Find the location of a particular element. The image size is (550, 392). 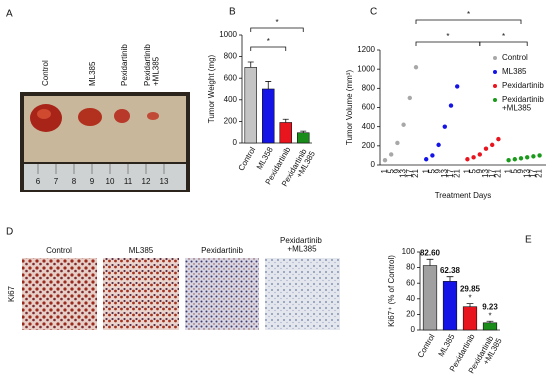

y-axis-label: Tumor Volume (mm³) is located at coordinates (349, 108).